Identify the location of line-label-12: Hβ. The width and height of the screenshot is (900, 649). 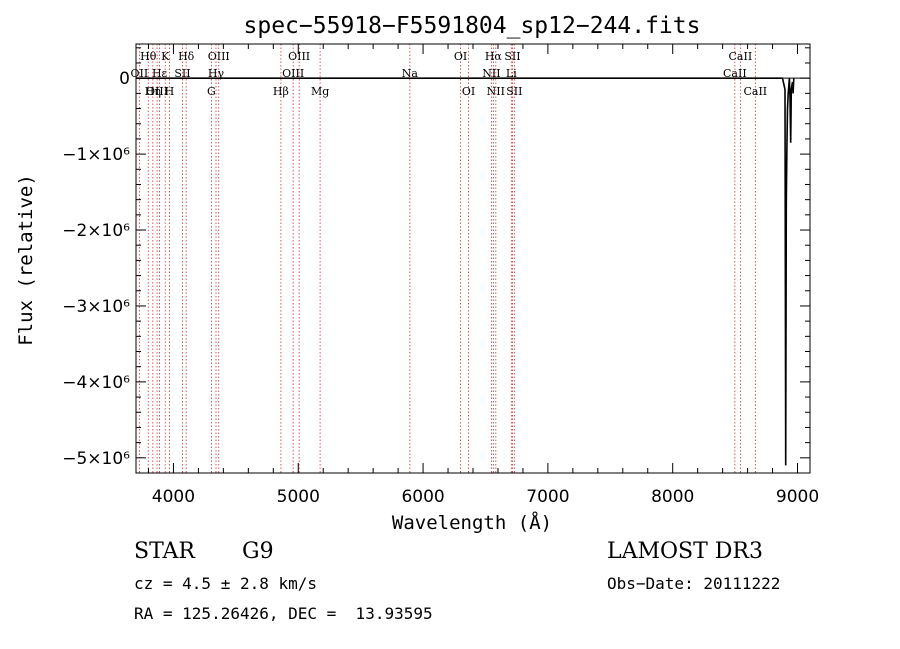
(281, 91).